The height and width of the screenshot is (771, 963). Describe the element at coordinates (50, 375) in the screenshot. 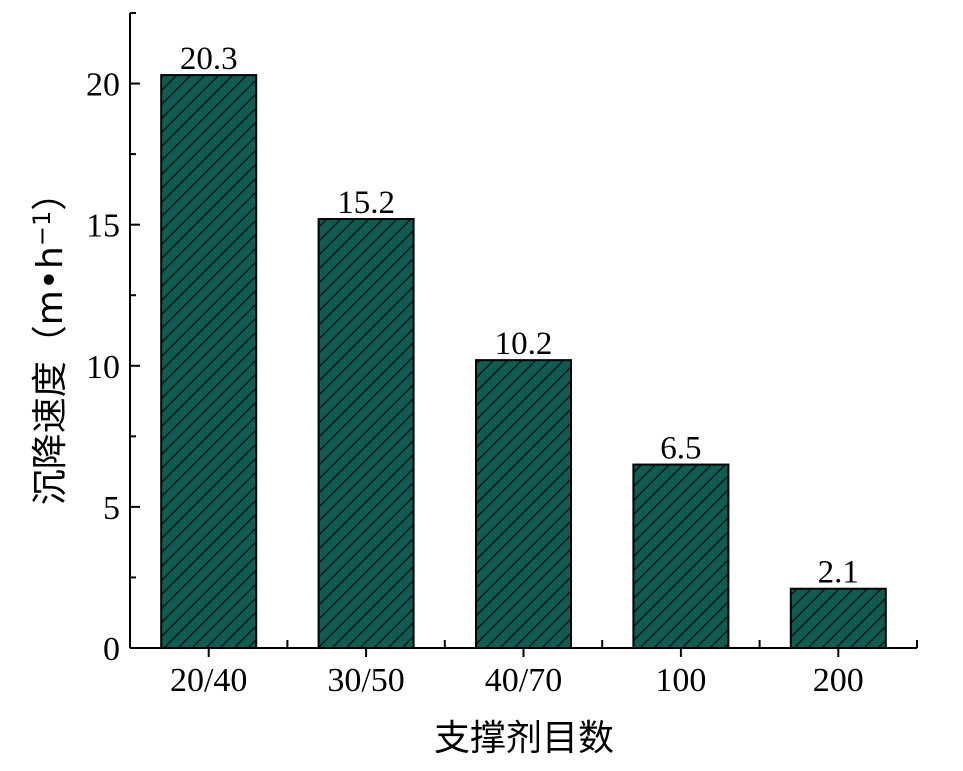

I see `y-axis-title-main: 沉降速度（m•h` at that location.